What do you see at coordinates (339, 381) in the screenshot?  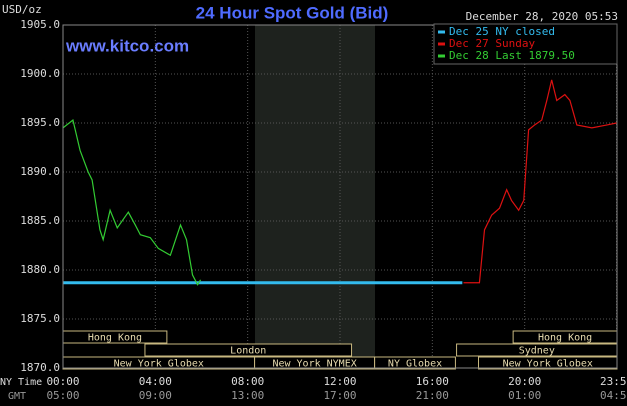 I see `x-tick-label: 12:00` at bounding box center [339, 381].